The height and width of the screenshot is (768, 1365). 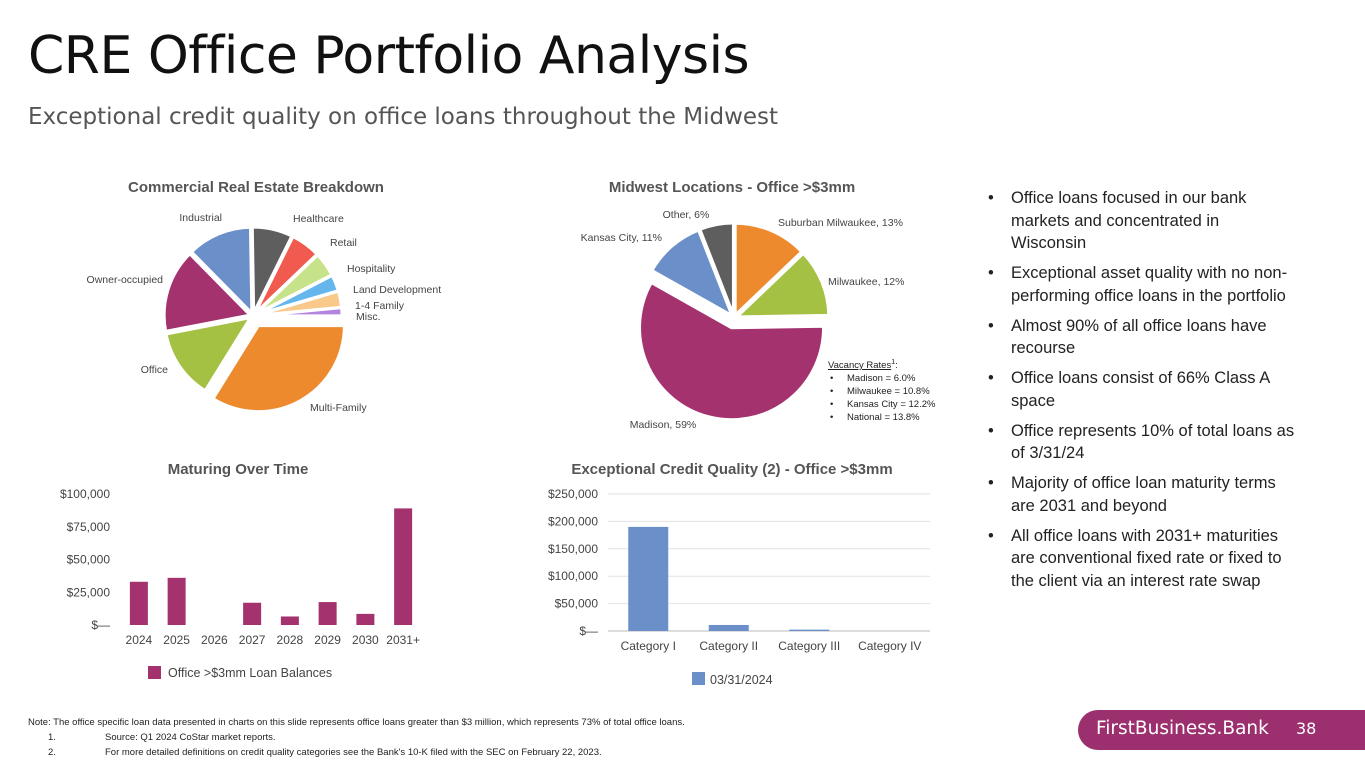 I want to click on x-tick-label: 2027, so click(x=252, y=640).